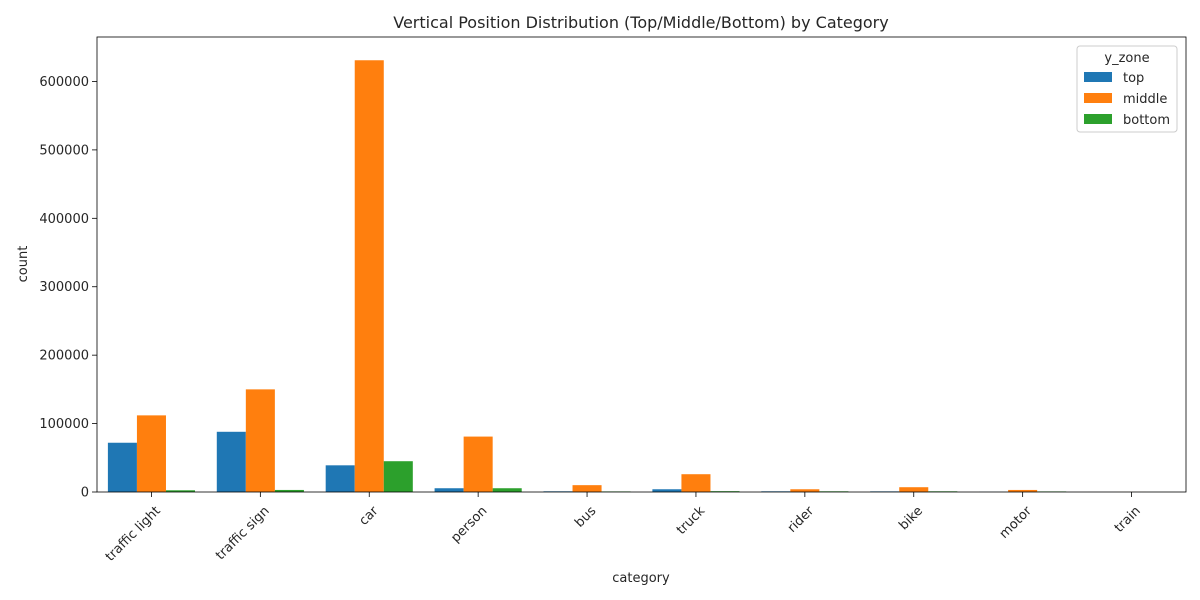  Describe the element at coordinates (64, 356) in the screenshot. I see `y-tick-label: 200000` at that location.